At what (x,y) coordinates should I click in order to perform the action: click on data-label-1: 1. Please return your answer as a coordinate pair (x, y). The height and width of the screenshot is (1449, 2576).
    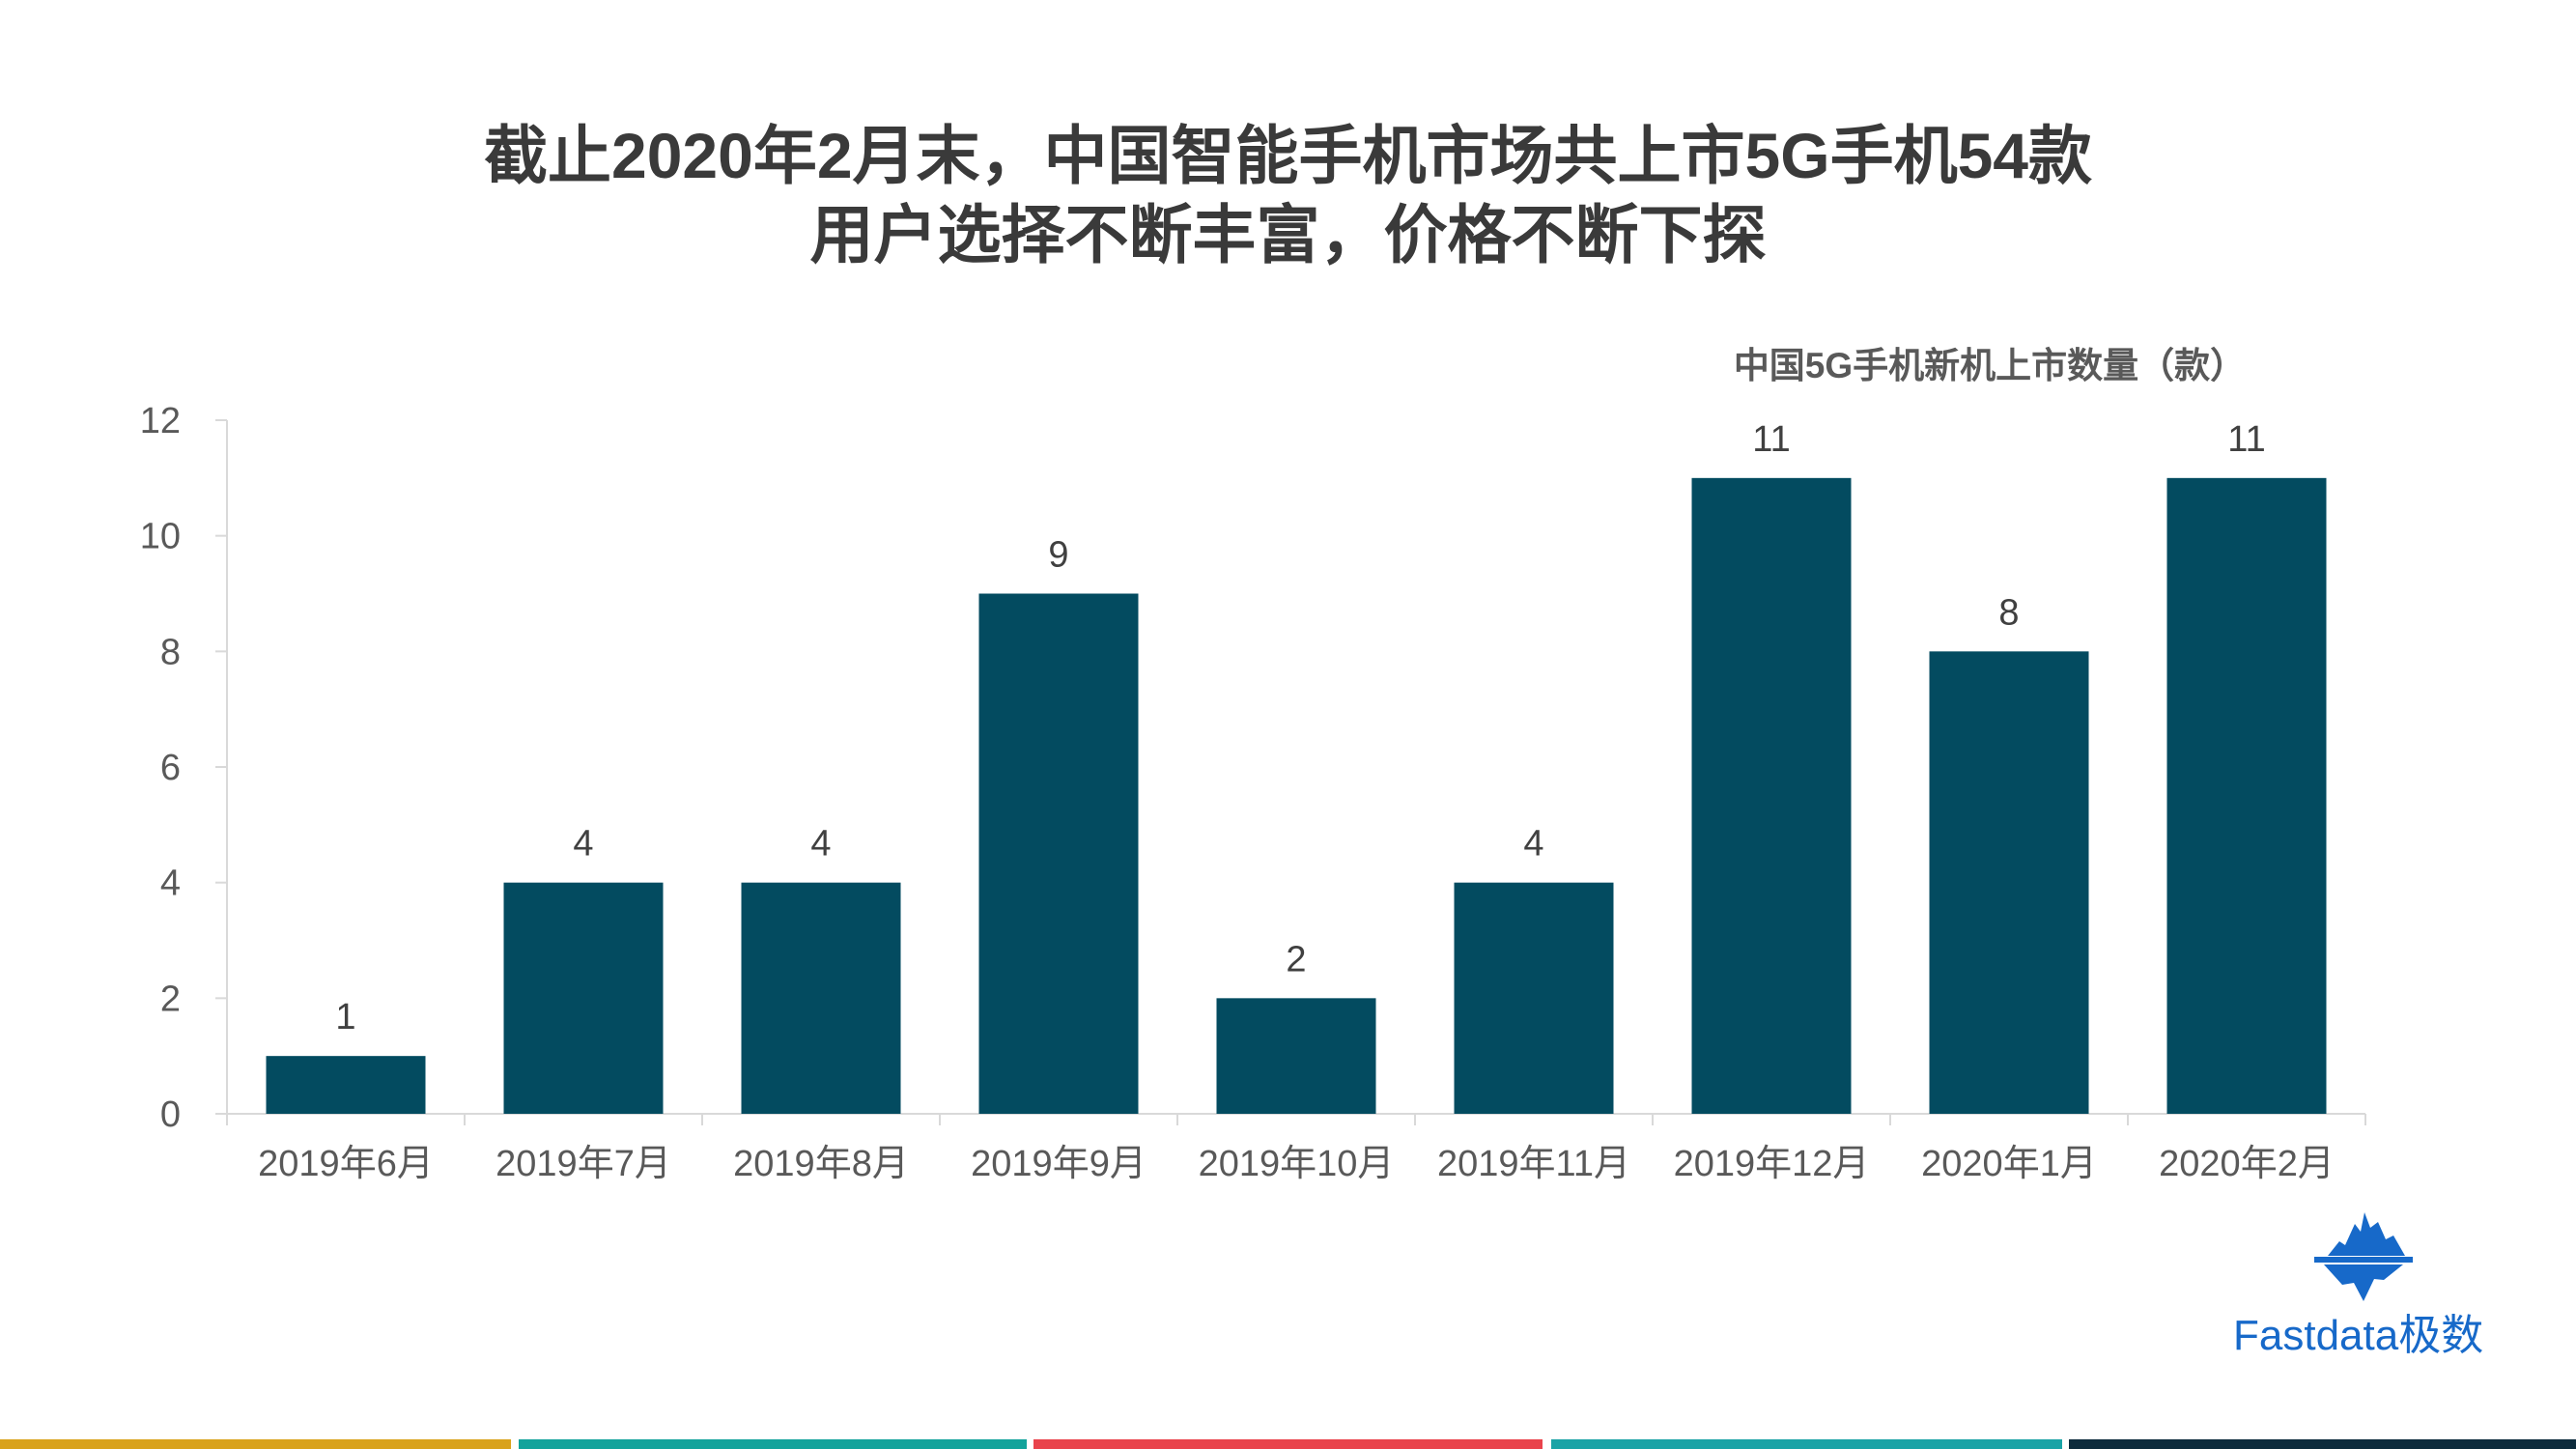
    Looking at the image, I should click on (345, 1017).